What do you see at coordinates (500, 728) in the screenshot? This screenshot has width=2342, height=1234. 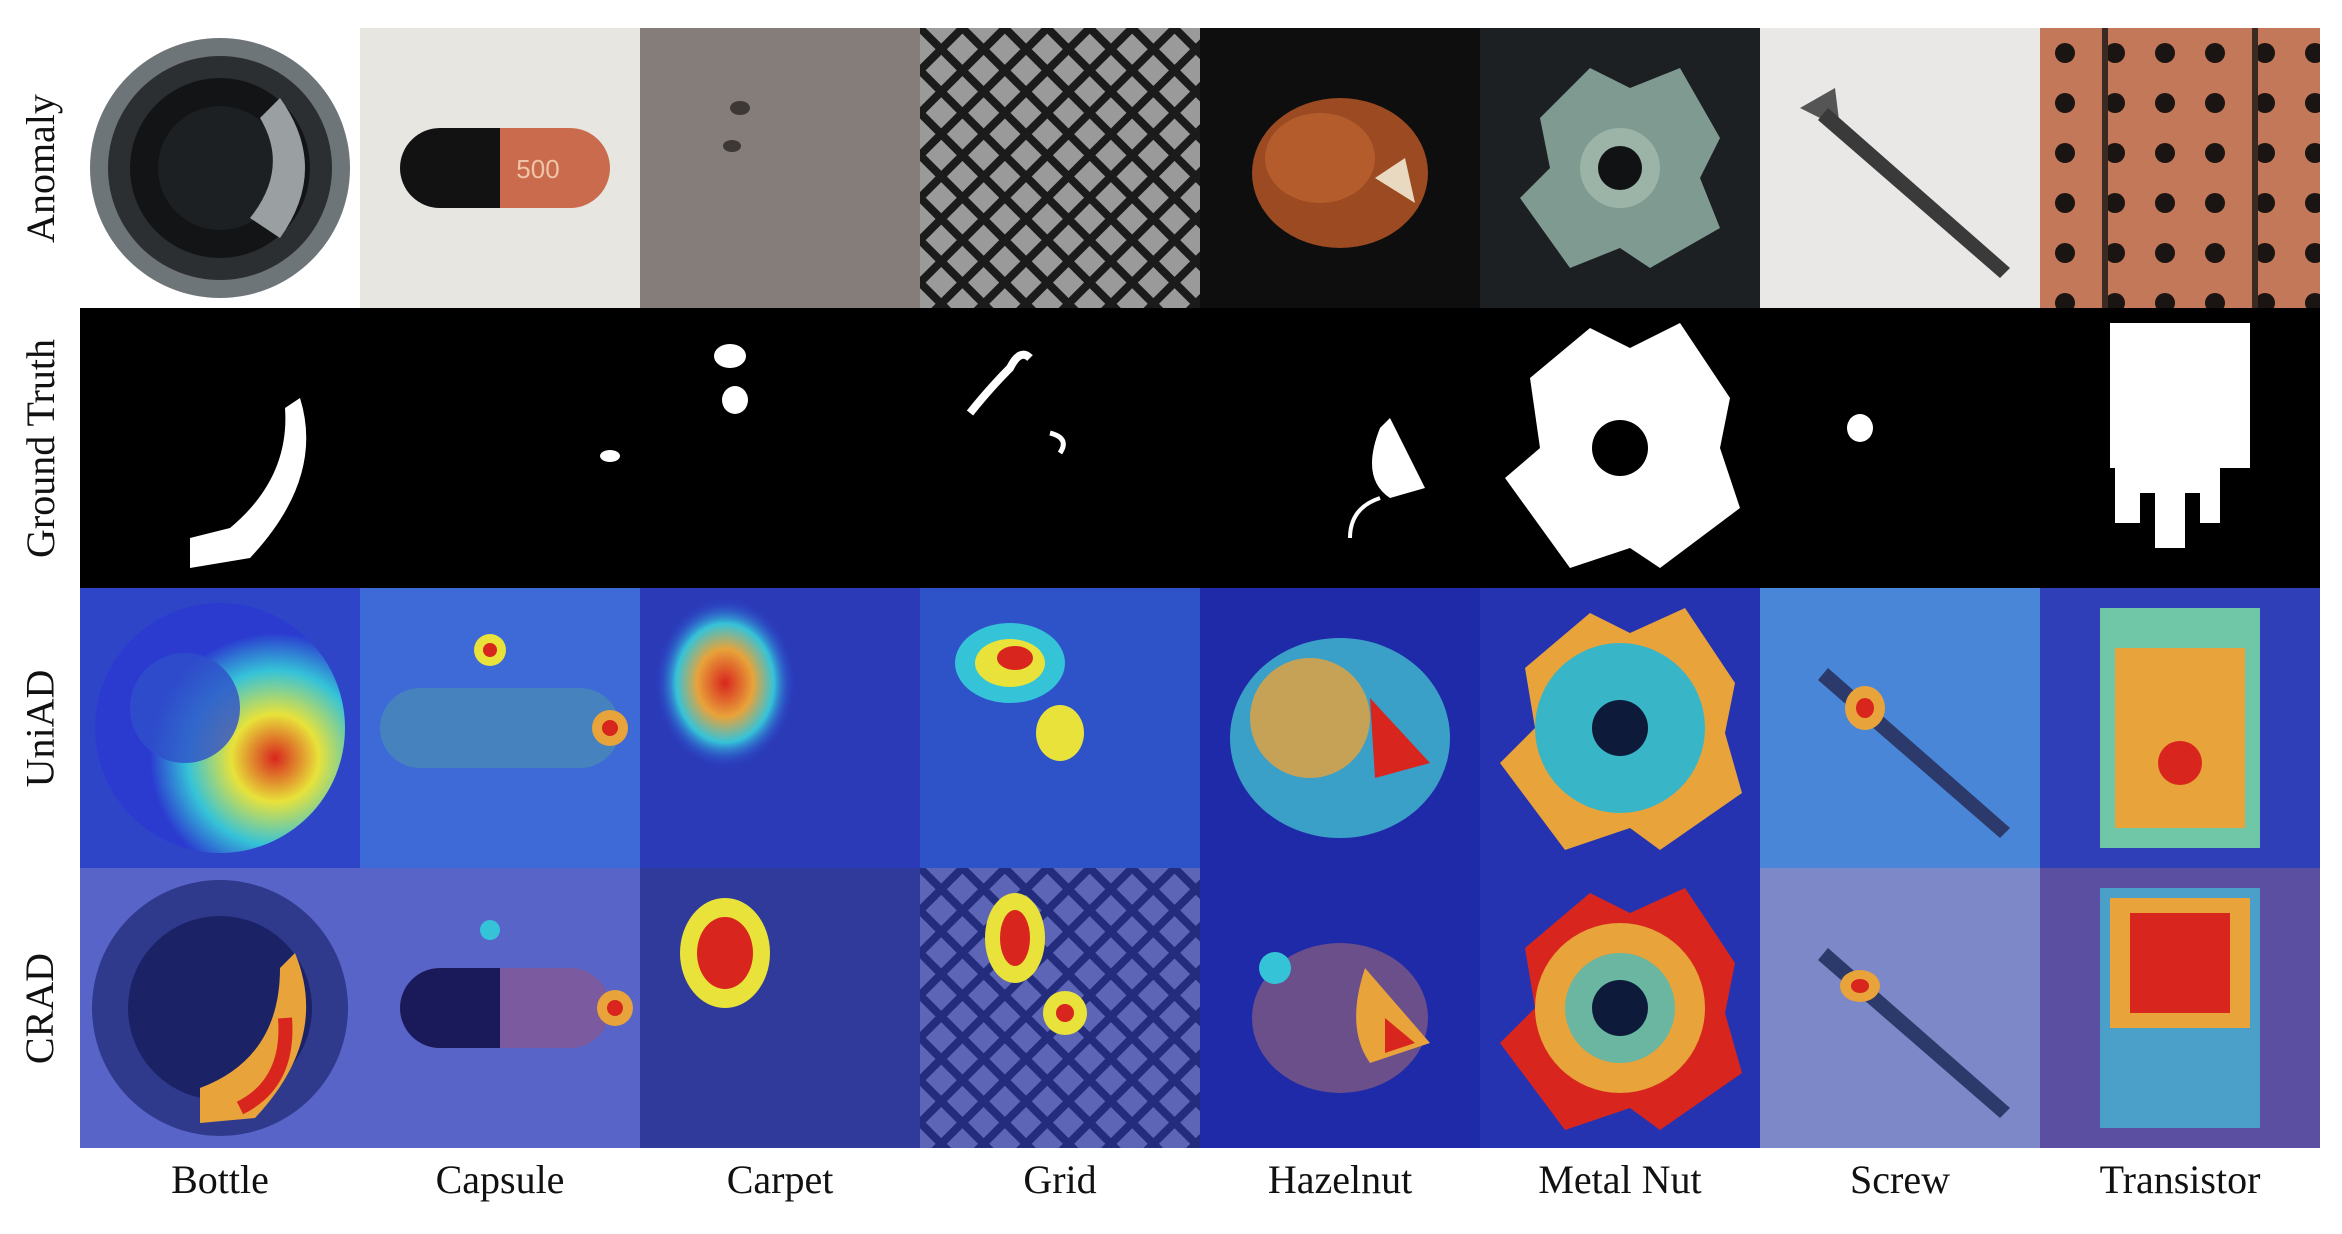 I see `uniad-capsule-heatmap` at bounding box center [500, 728].